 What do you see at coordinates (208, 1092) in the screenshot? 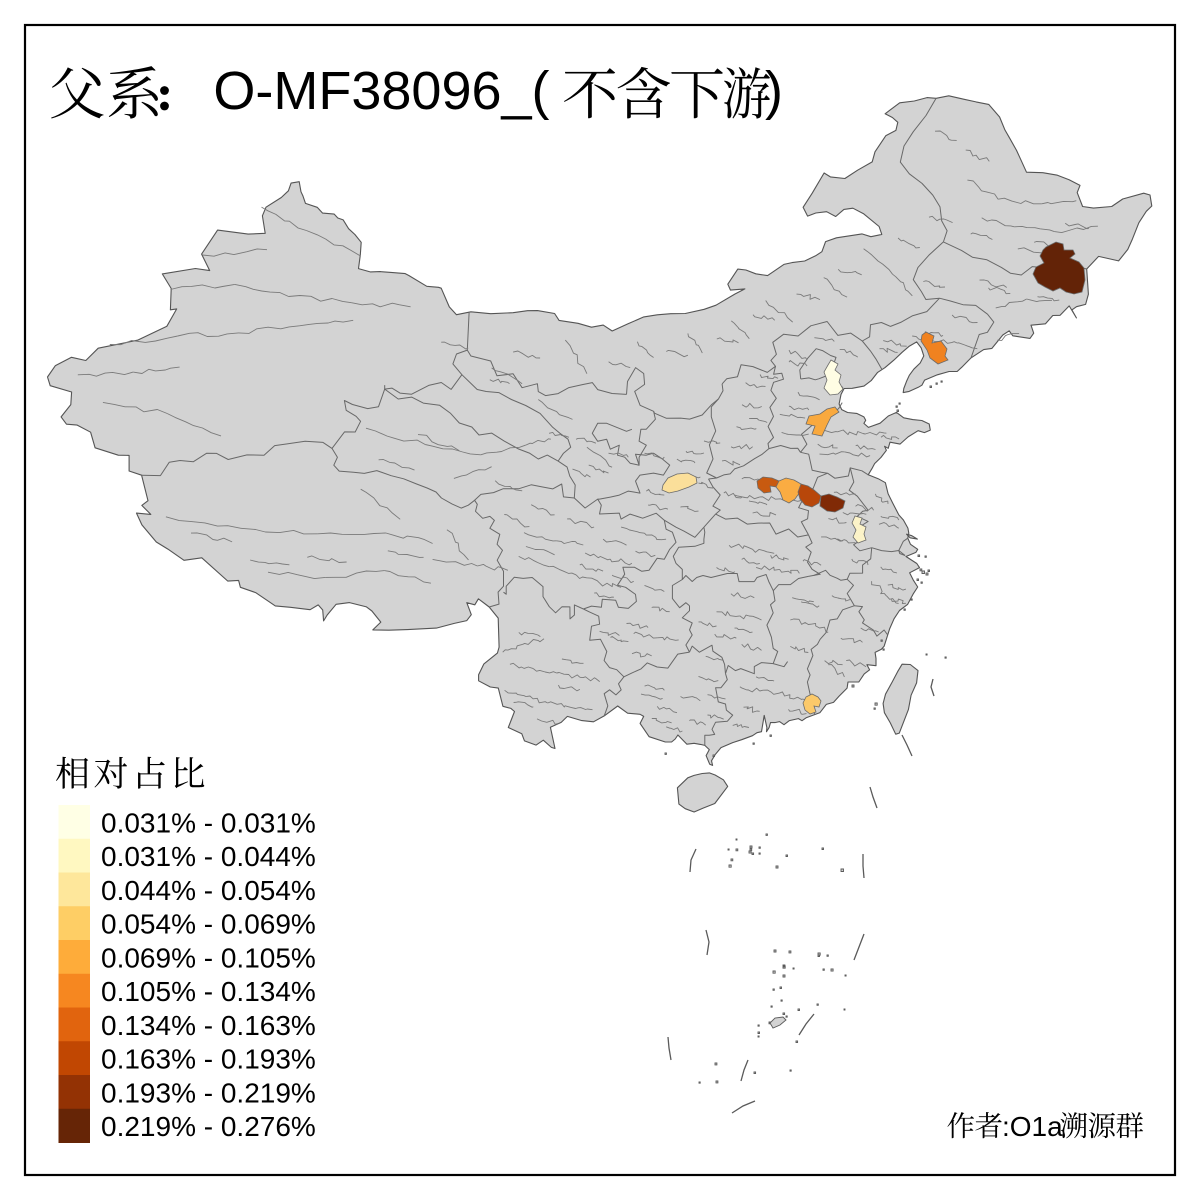
I see `svg-text: 0.193% - 0.219%` at bounding box center [208, 1092].